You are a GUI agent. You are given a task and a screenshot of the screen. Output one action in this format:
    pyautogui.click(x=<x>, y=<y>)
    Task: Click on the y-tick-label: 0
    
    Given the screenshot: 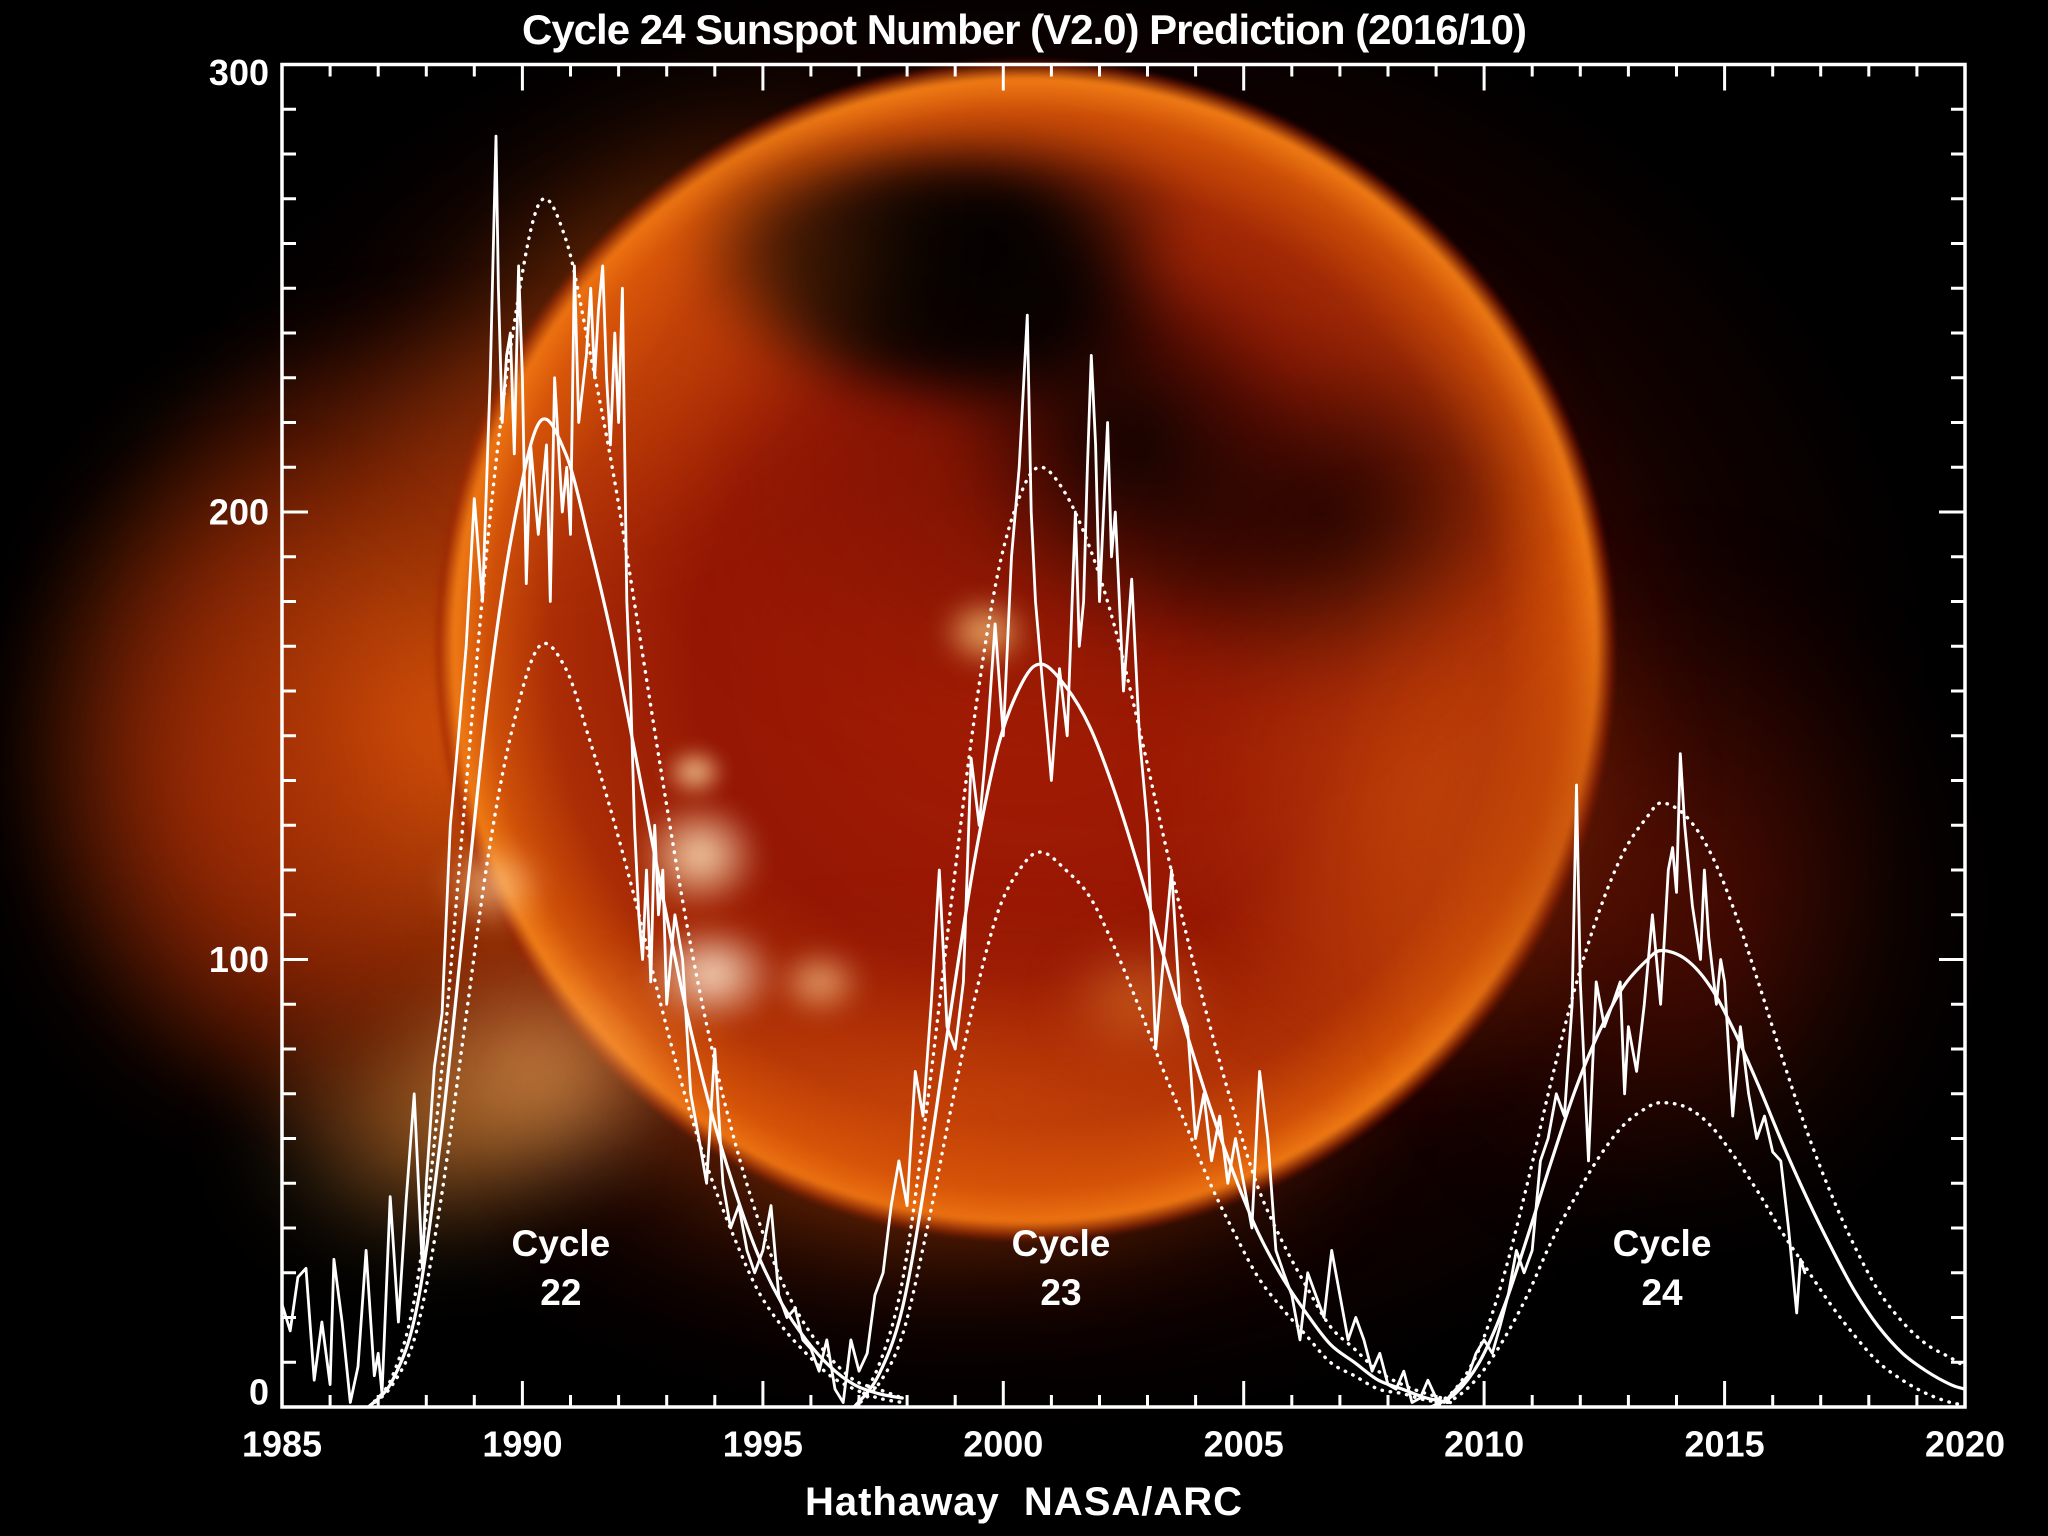 What is the action you would take?
    pyautogui.click(x=259, y=1392)
    